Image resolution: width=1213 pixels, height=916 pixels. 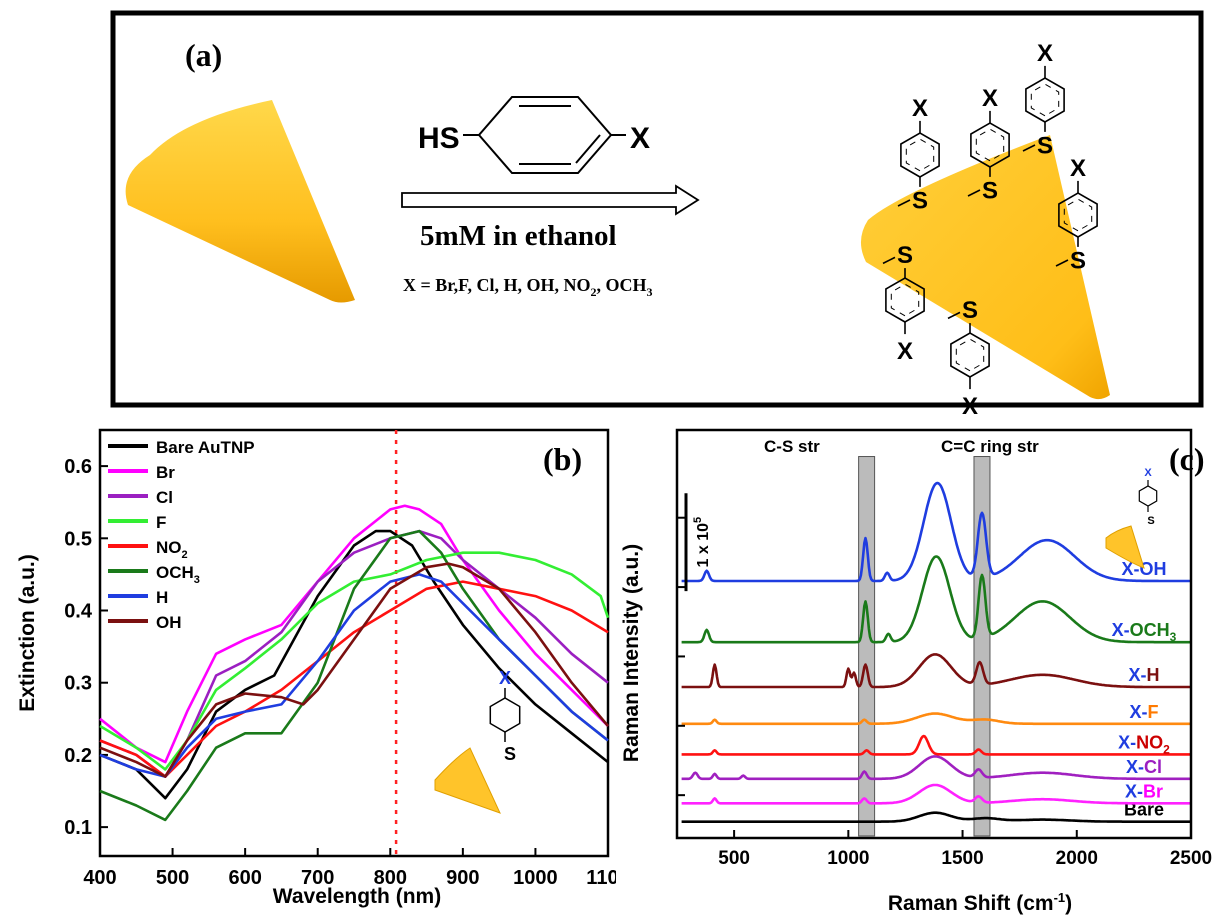 I want to click on reagent-hs-label: HS, so click(x=439, y=138).